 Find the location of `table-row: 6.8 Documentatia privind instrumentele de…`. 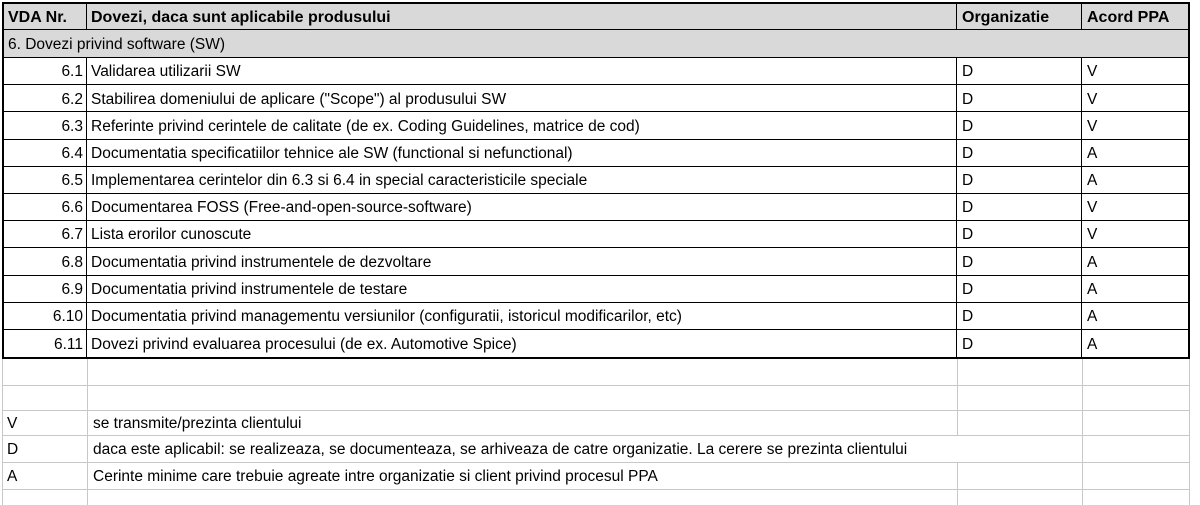

table-row: 6.8 Documentatia privind instrumentele de… is located at coordinates (596, 262).